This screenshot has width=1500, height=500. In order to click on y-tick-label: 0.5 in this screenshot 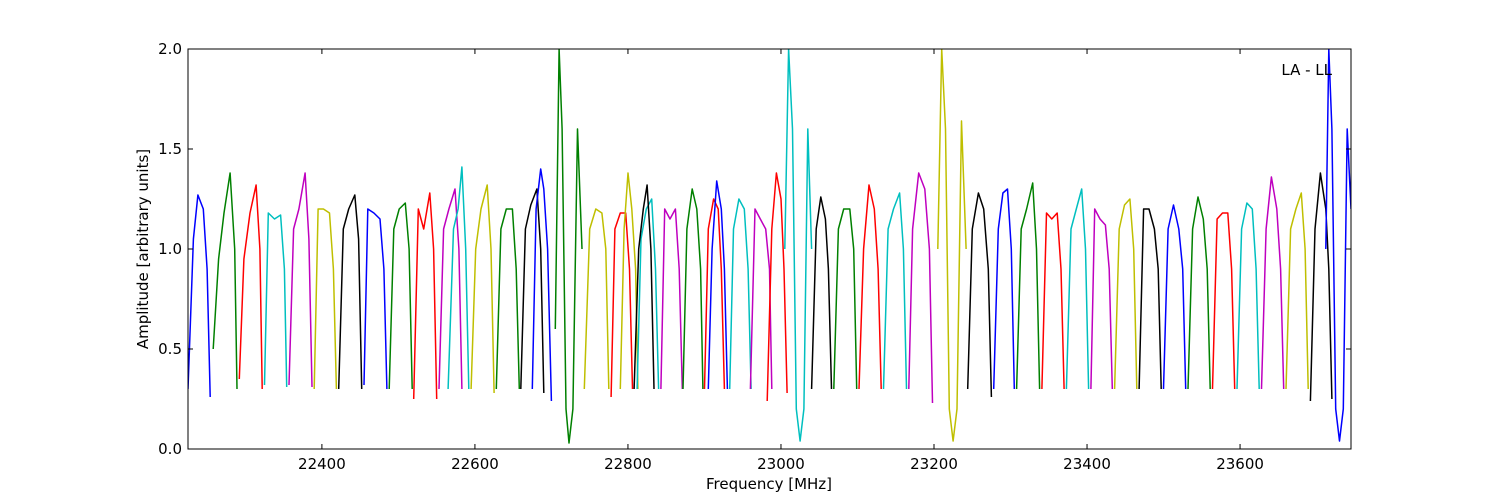, I will do `click(170, 349)`.